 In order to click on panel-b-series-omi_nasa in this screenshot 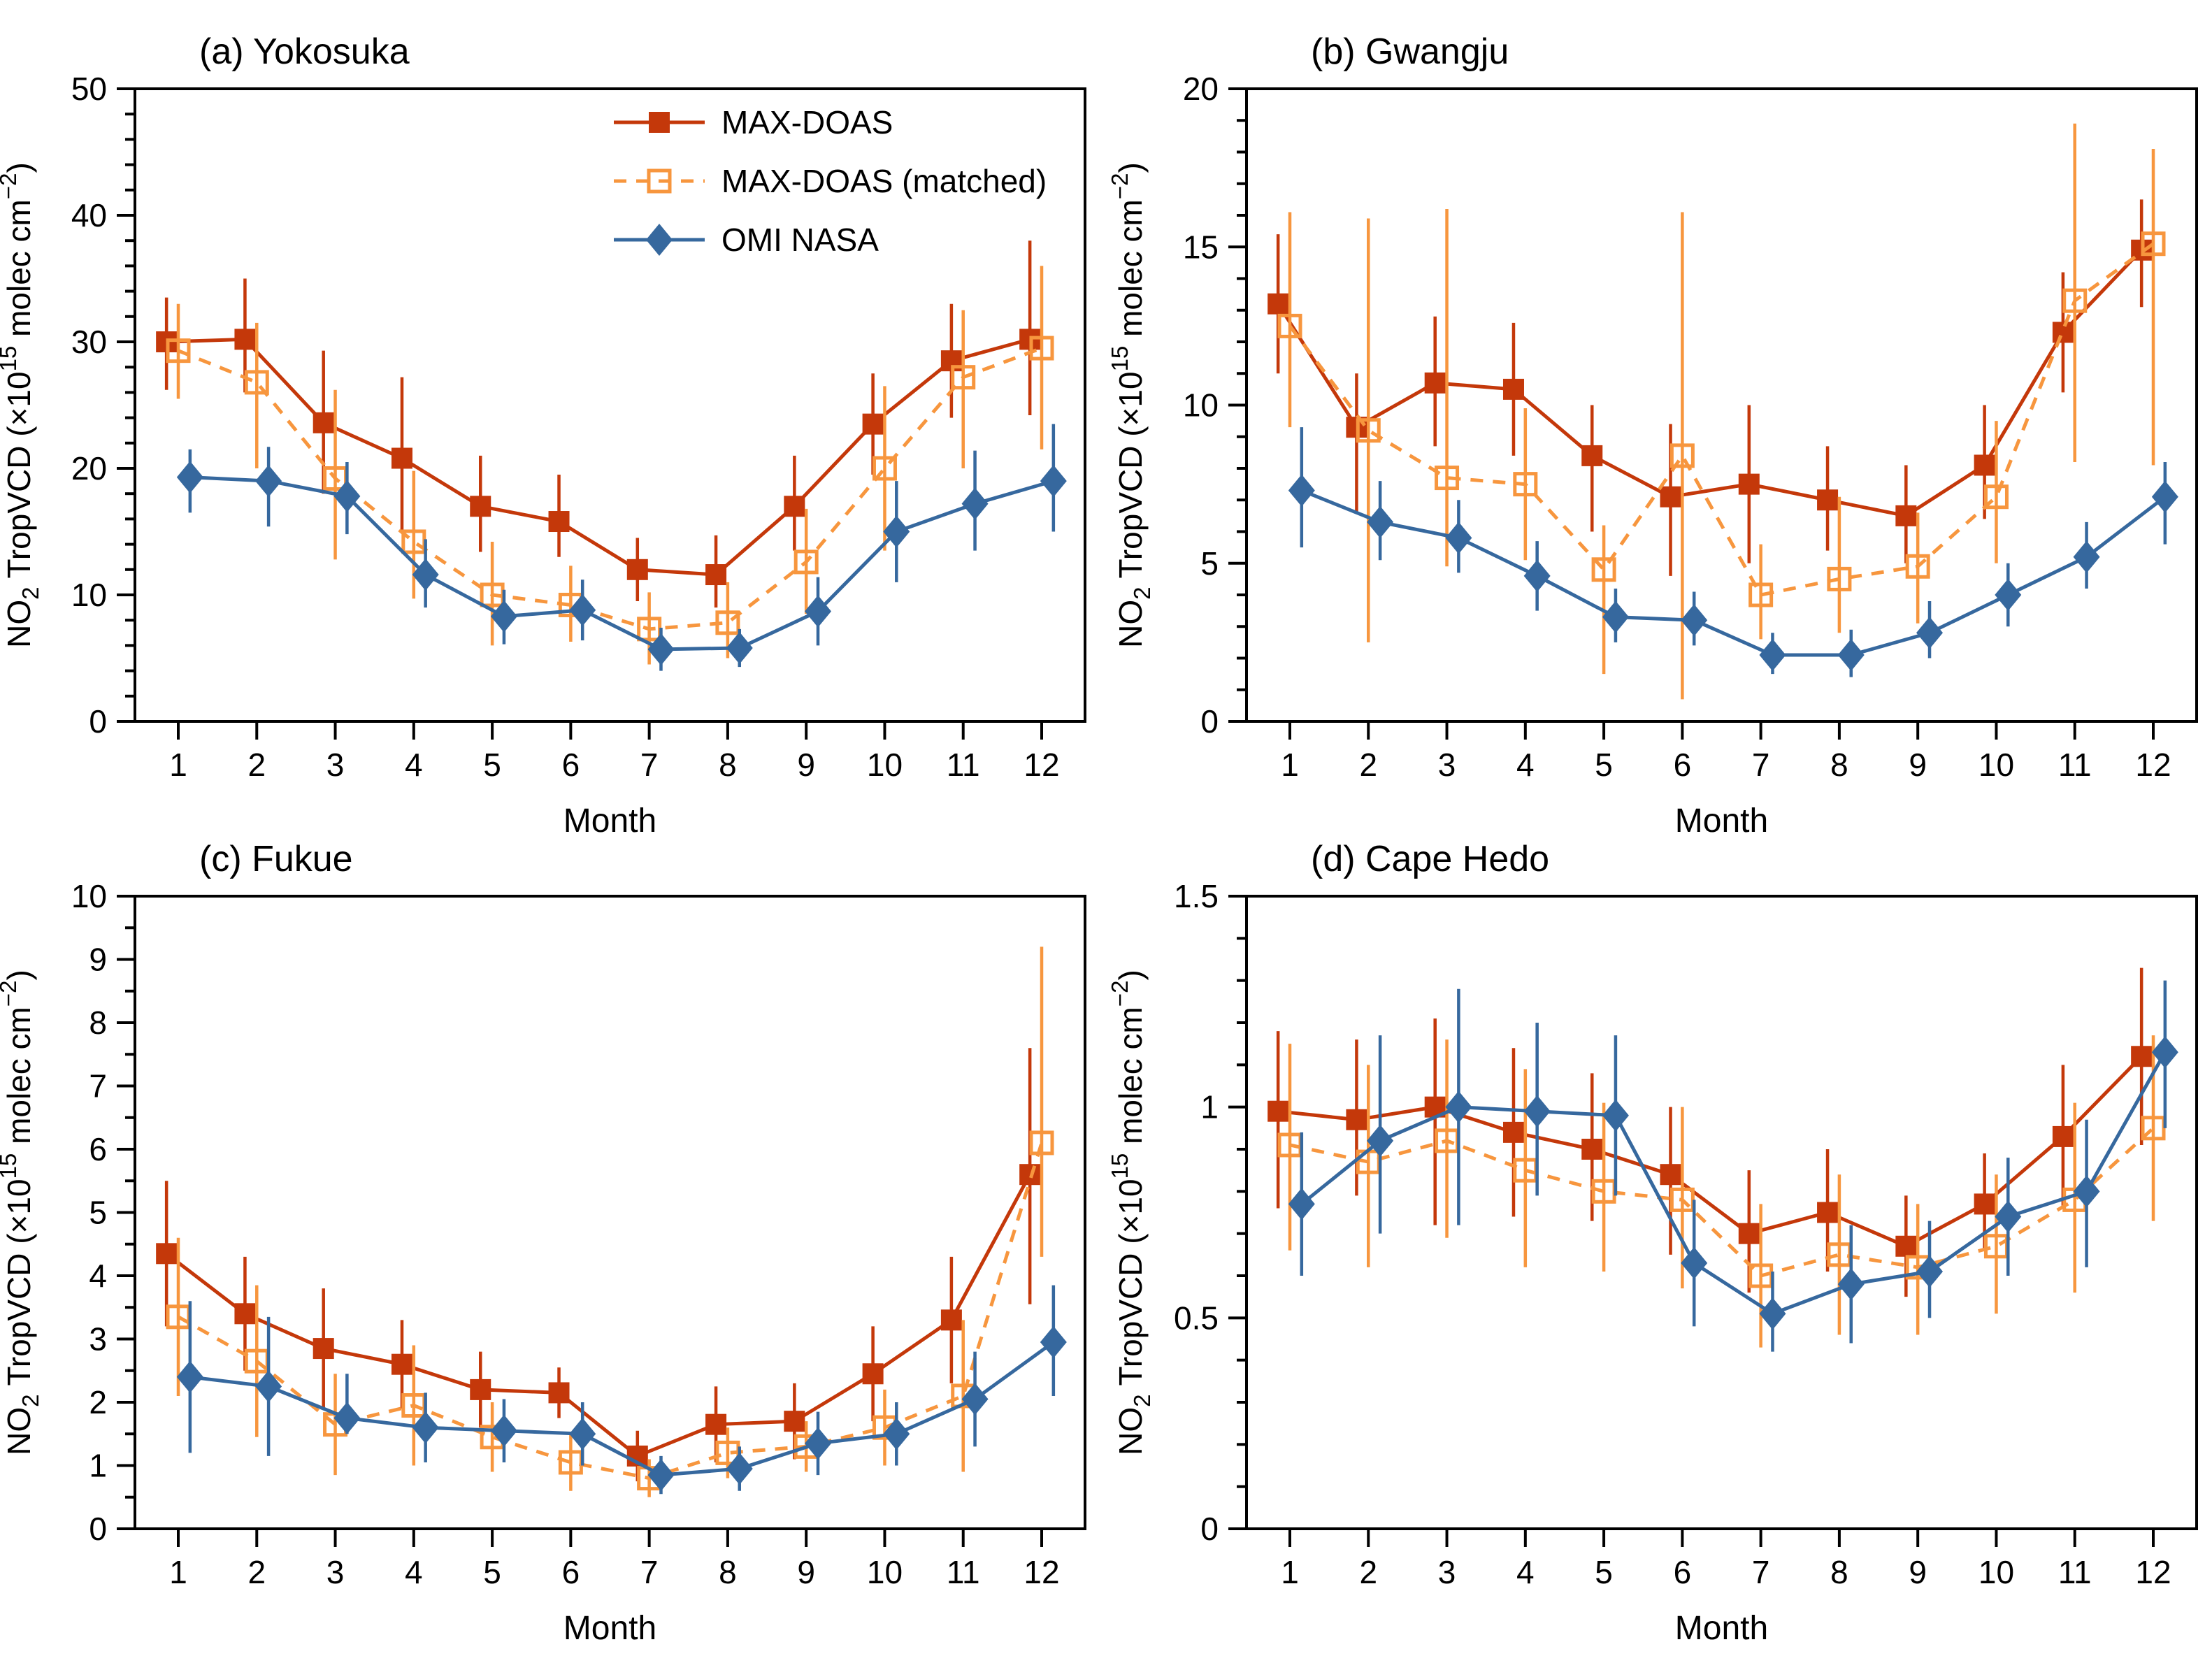, I will do `click(1733, 552)`.